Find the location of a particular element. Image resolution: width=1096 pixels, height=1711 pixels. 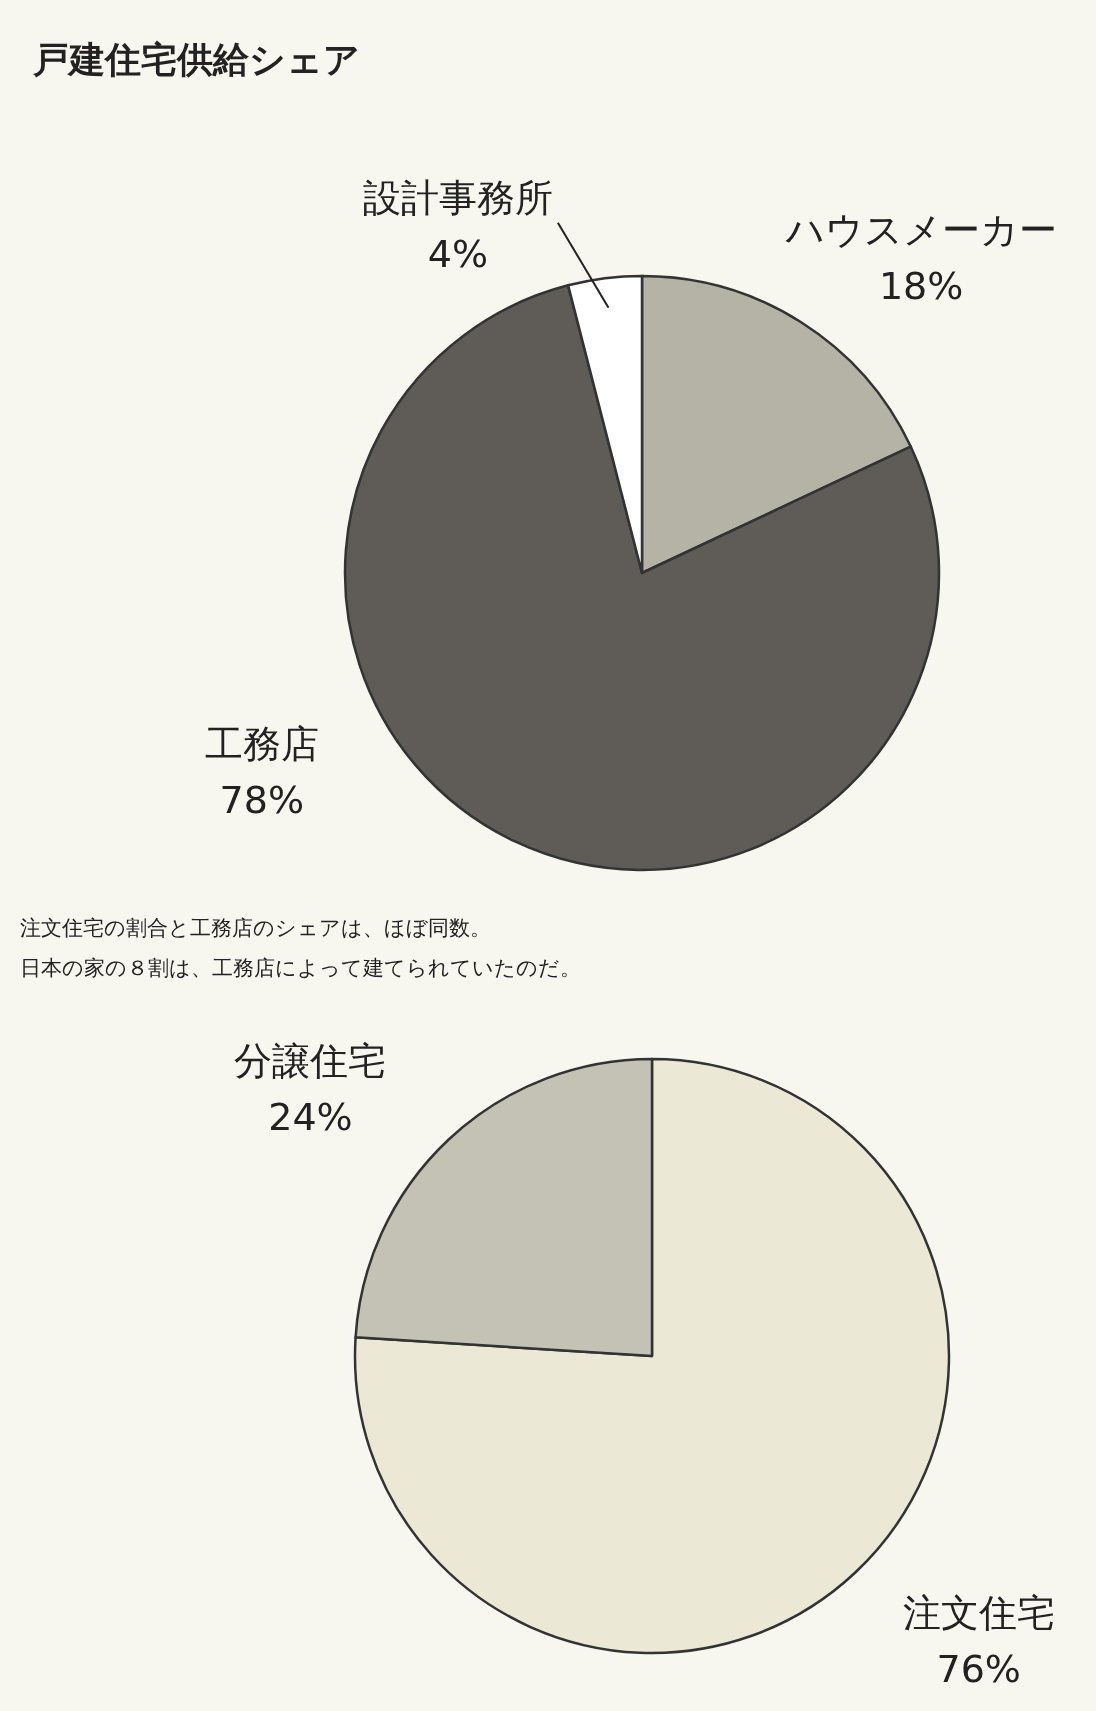

slice-label: 工務店 is located at coordinates (261, 744).